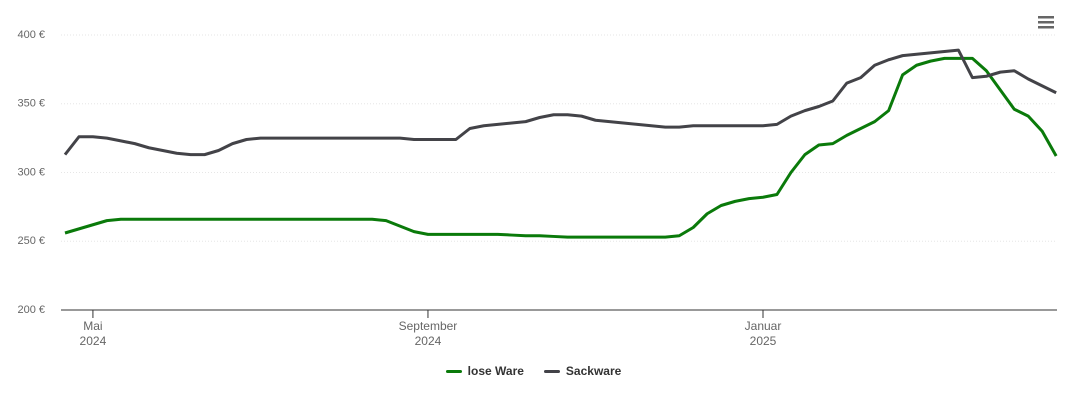  I want to click on x-tick-label: Januar 2025, so click(763, 333).